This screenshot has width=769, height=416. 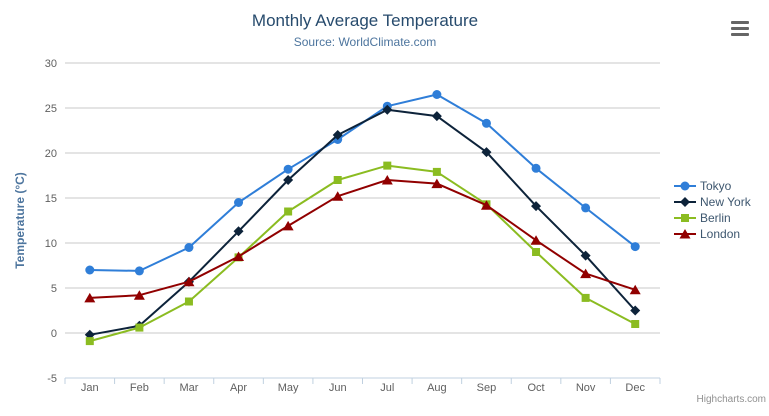 What do you see at coordinates (635, 388) in the screenshot?
I see `x-axis-tick-label: Dec` at bounding box center [635, 388].